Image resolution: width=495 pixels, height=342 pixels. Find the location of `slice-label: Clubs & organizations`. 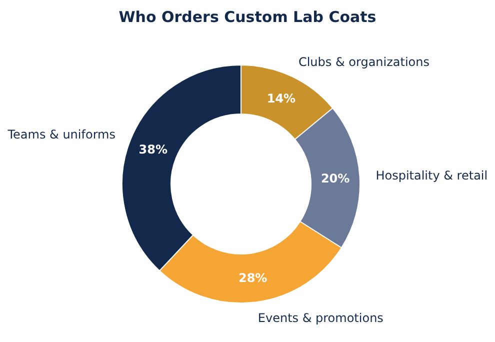

slice-label: Clubs & organizations is located at coordinates (364, 62).